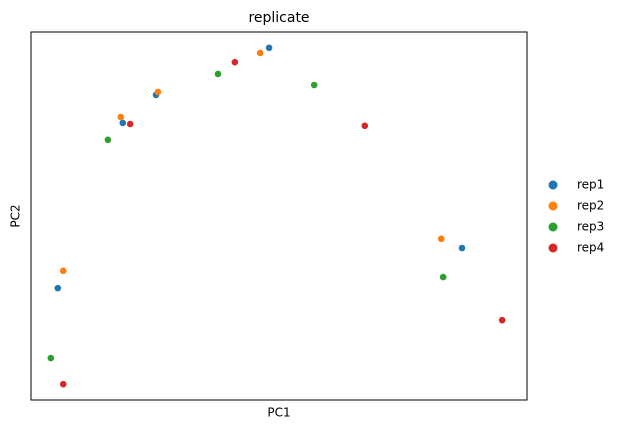  I want to click on y-axis-label: PC2, so click(16, 215).